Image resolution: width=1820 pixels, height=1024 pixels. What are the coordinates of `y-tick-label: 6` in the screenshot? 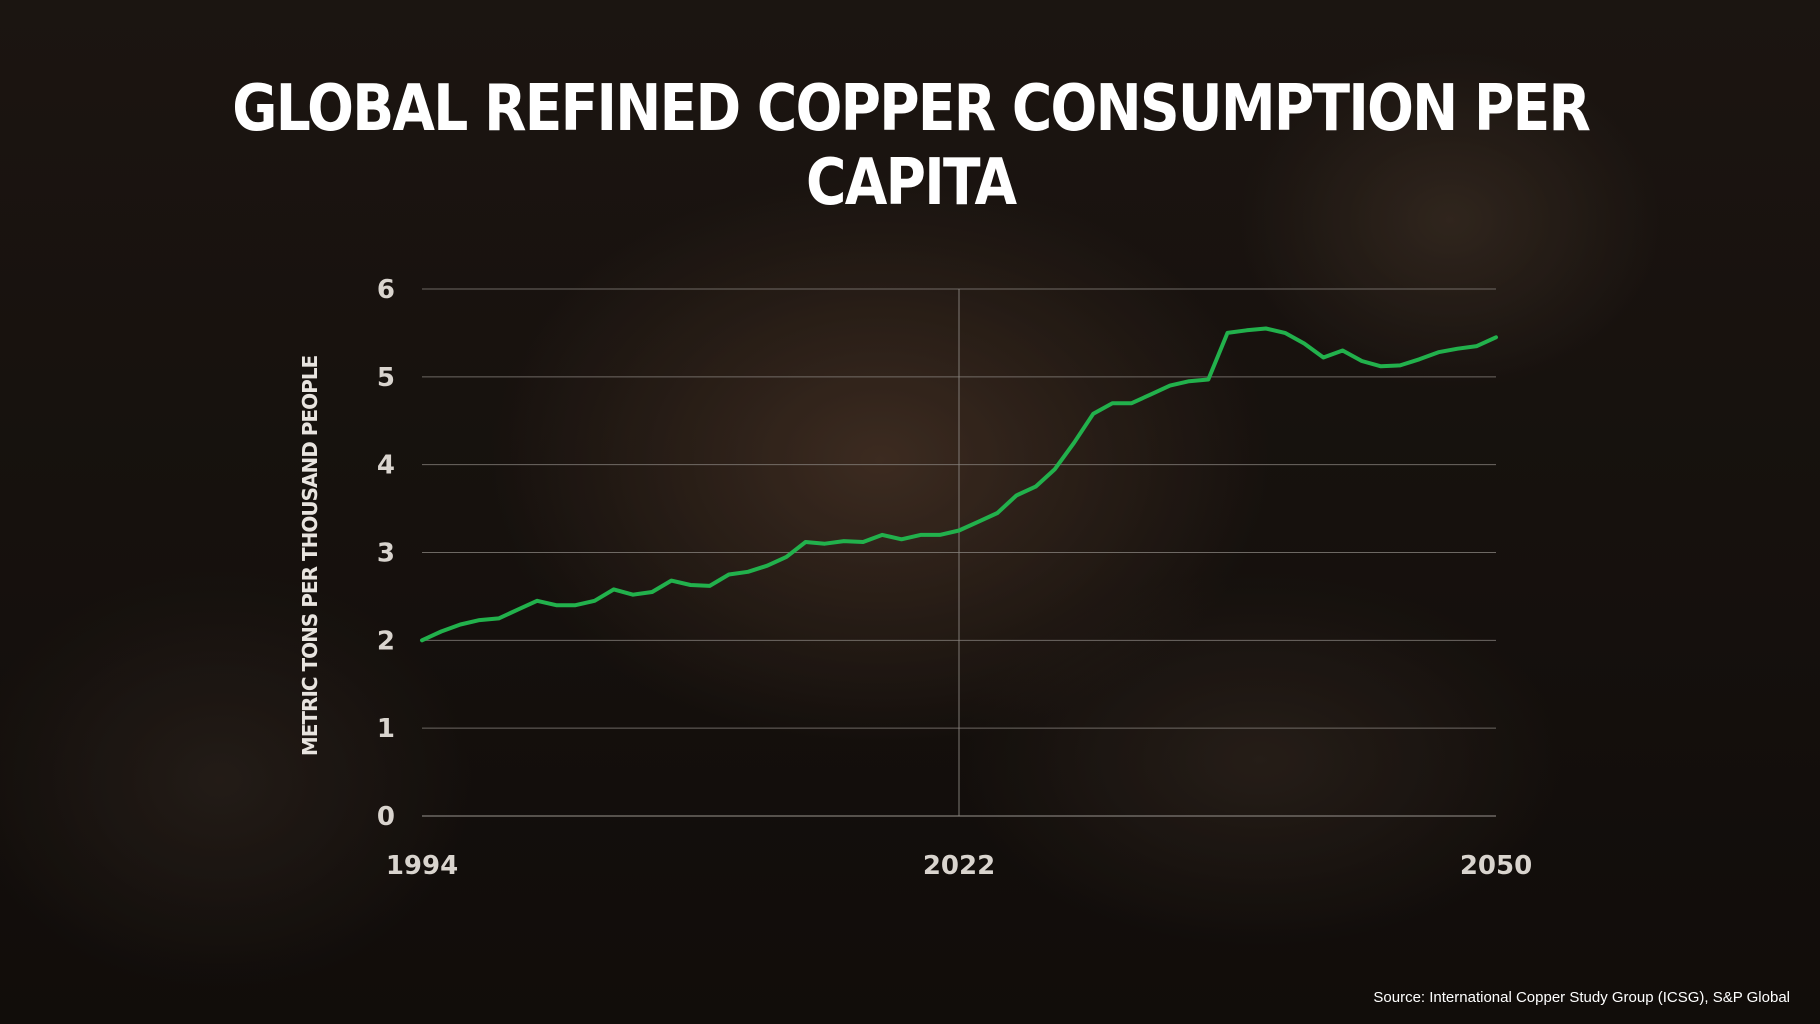 It's located at (386, 290).